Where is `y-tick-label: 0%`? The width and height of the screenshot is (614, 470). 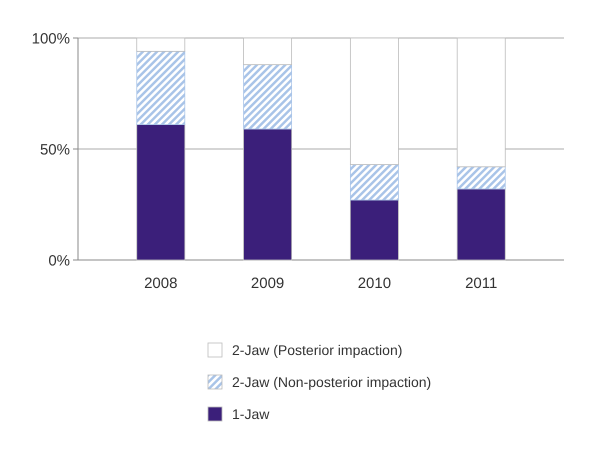 y-tick-label: 0% is located at coordinates (59, 261).